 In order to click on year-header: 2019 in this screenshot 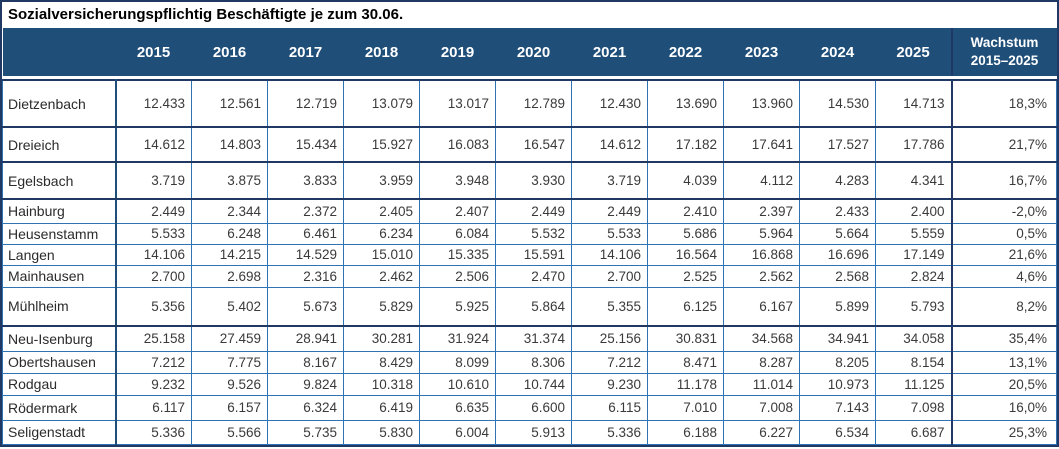, I will do `click(457, 52)`.